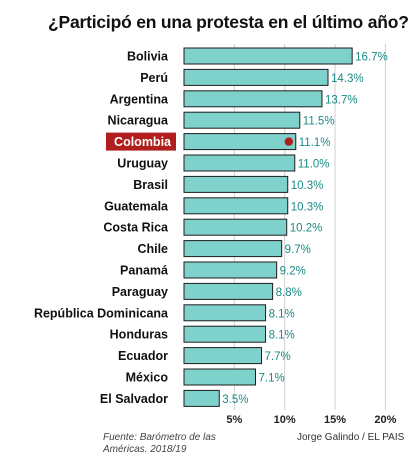 This screenshot has height=466, width=414. What do you see at coordinates (235, 400) in the screenshot?
I see `value-label: 3.5%` at bounding box center [235, 400].